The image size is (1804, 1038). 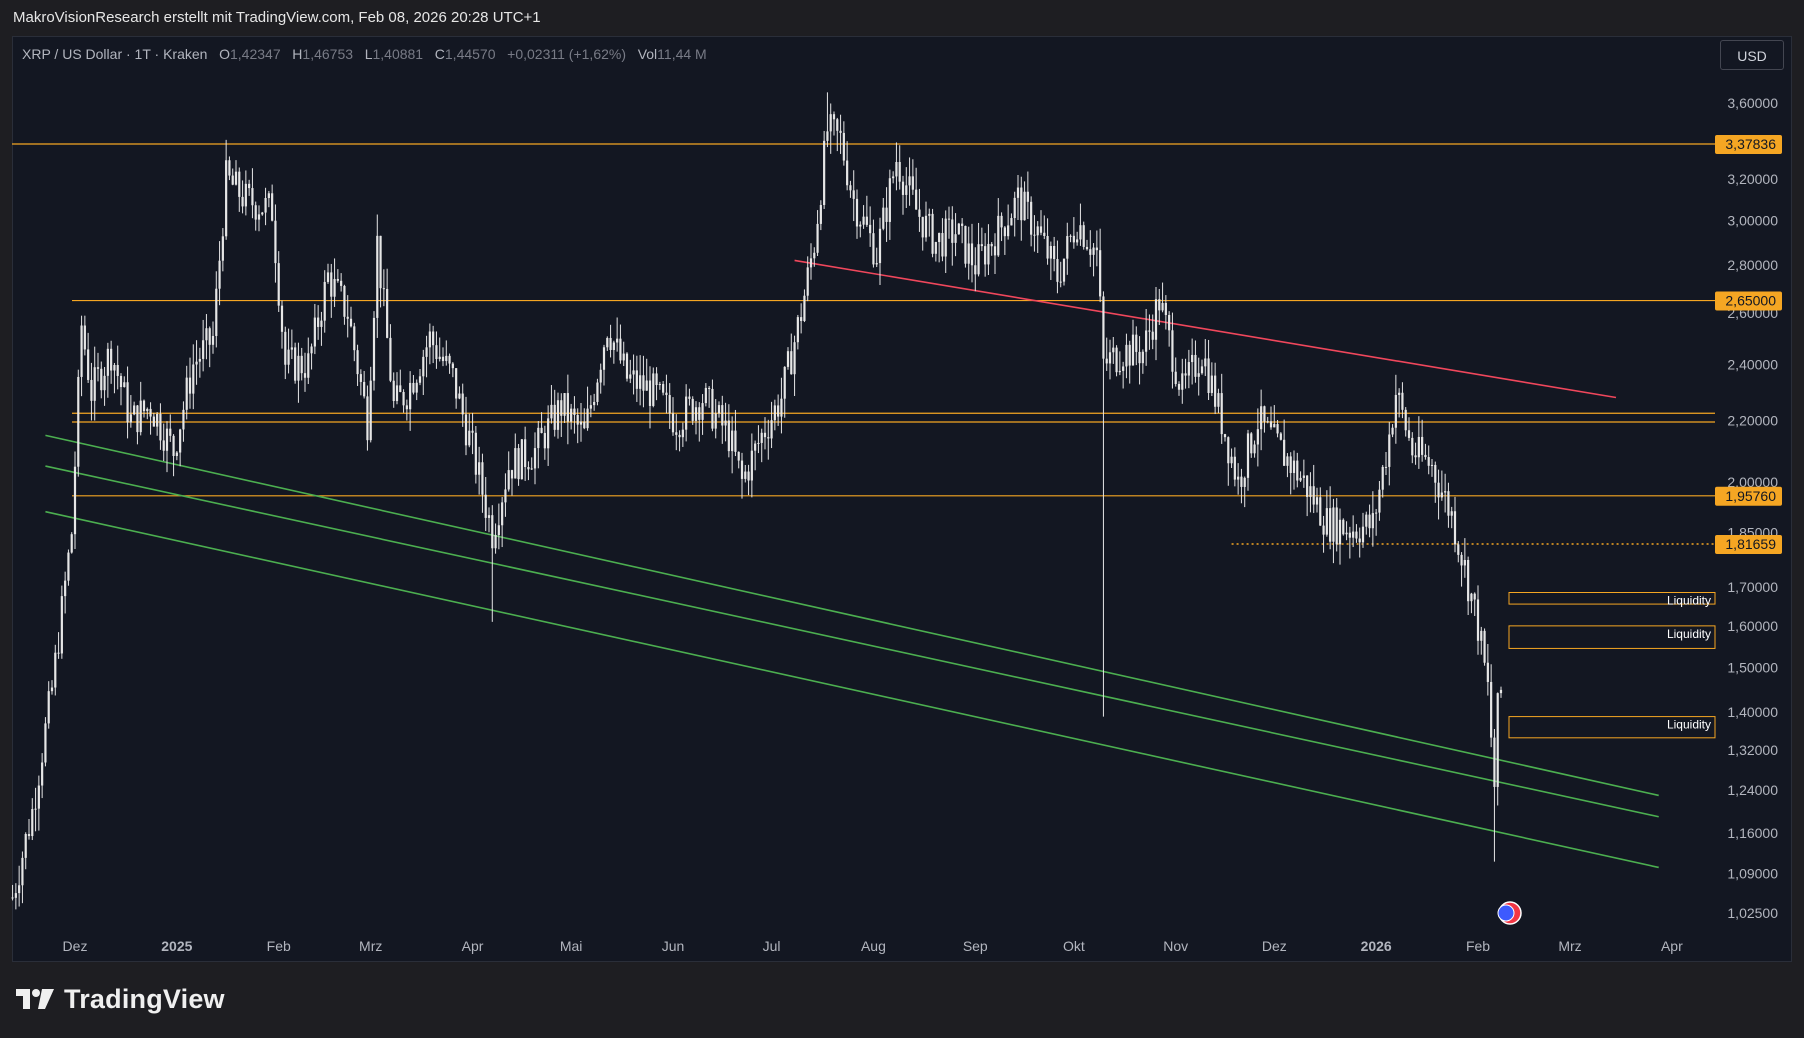 What do you see at coordinates (772, 946) in the screenshot?
I see `x-tick-label: Jul` at bounding box center [772, 946].